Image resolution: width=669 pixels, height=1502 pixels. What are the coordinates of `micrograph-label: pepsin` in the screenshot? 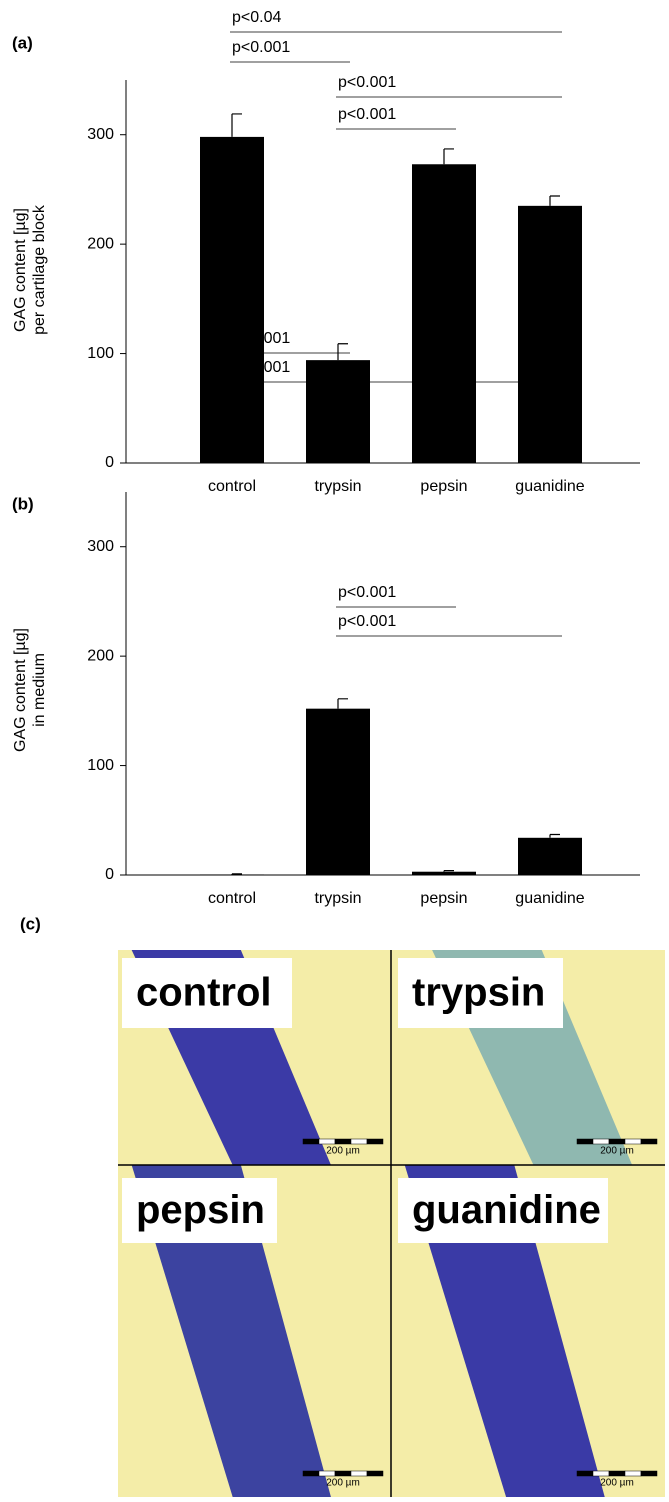 It's located at (200, 1210).